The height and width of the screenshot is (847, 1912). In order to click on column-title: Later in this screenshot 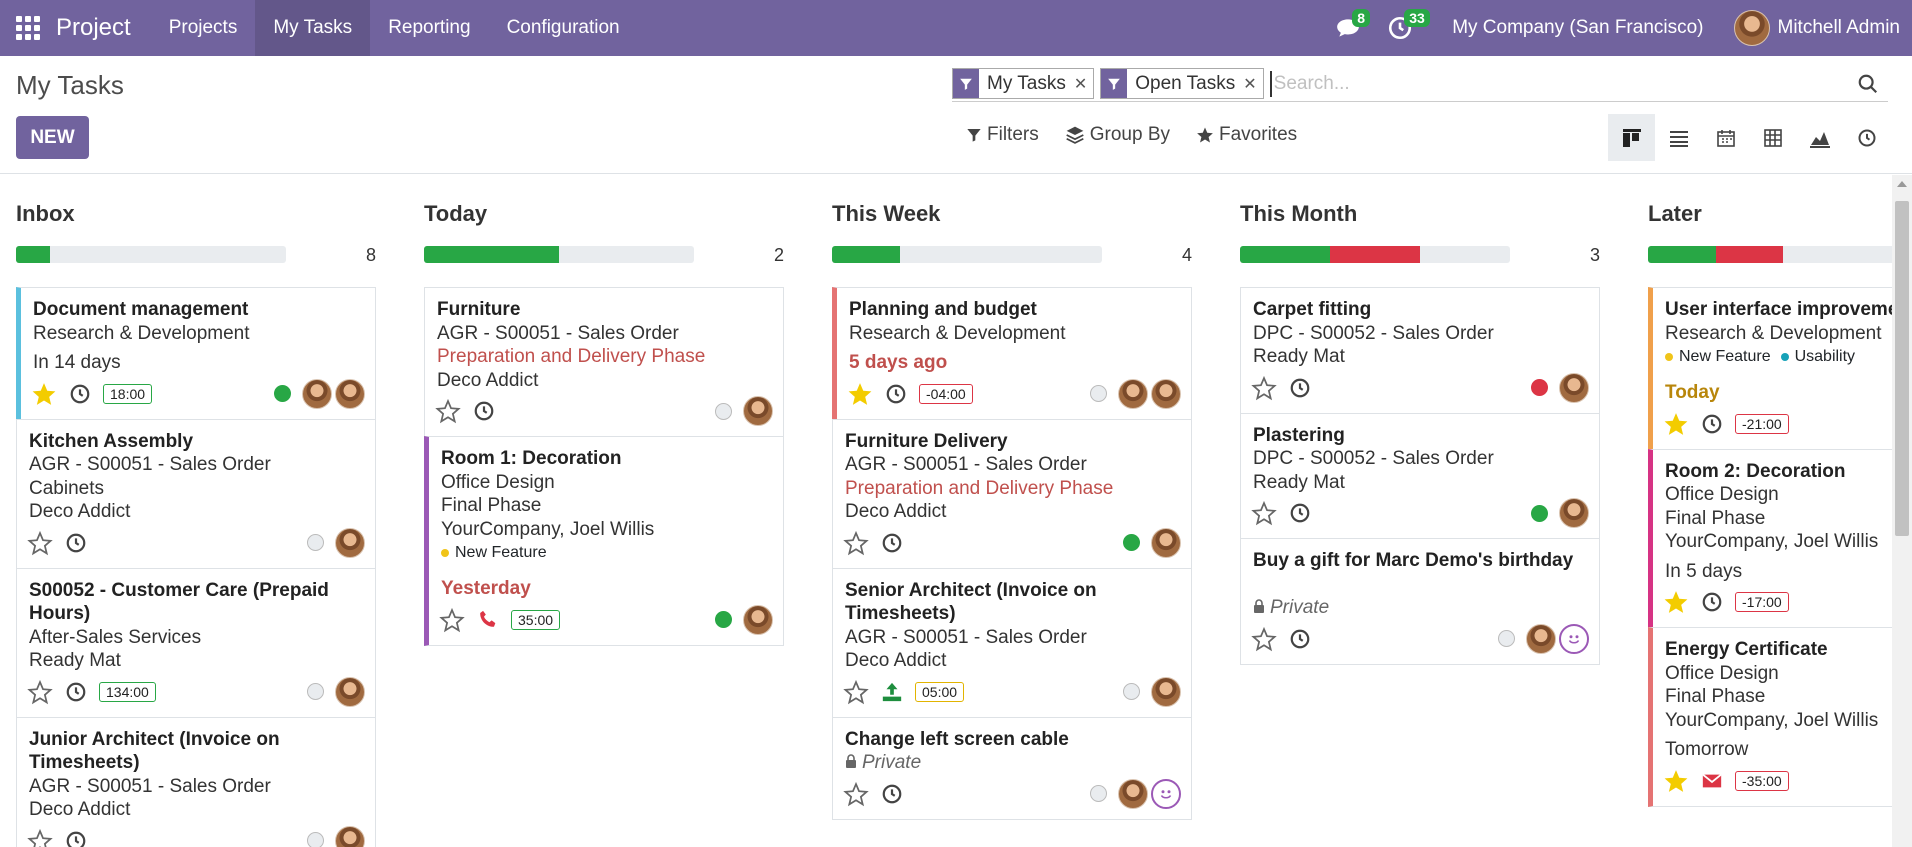, I will do `click(1675, 213)`.